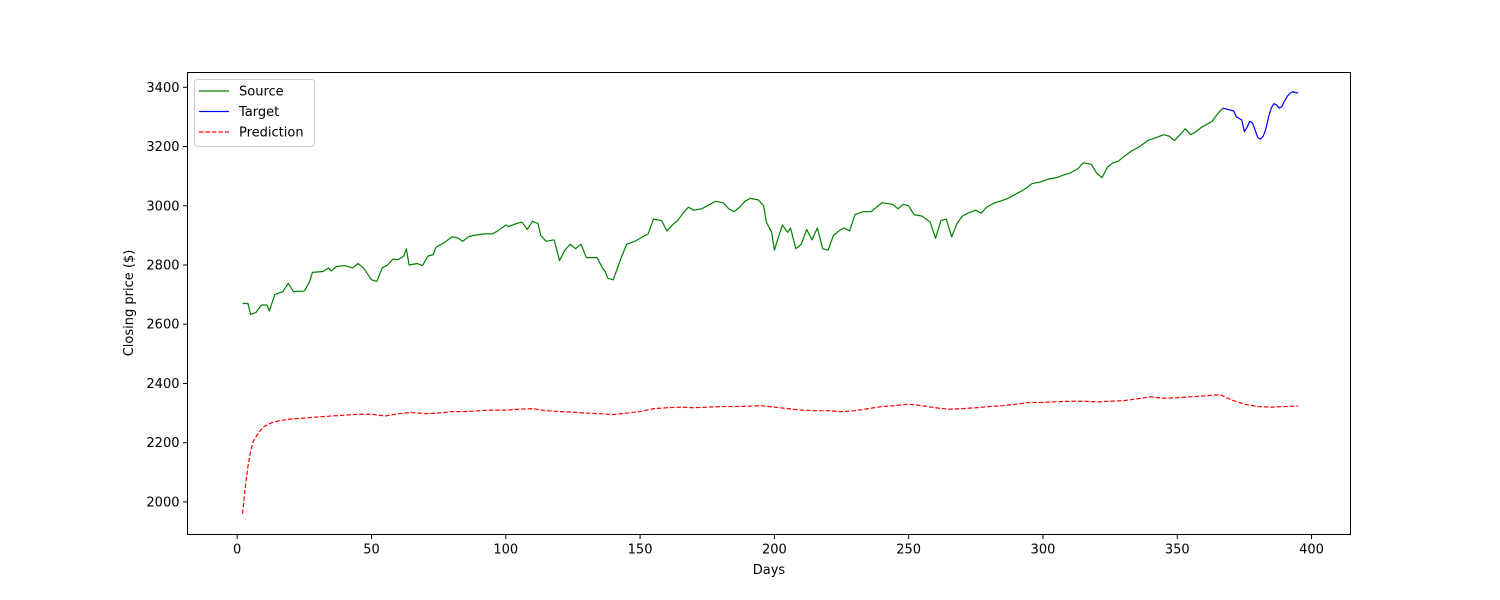 The height and width of the screenshot is (600, 1500). Describe the element at coordinates (271, 133) in the screenshot. I see `legend-label-prediction: Prediction` at that location.